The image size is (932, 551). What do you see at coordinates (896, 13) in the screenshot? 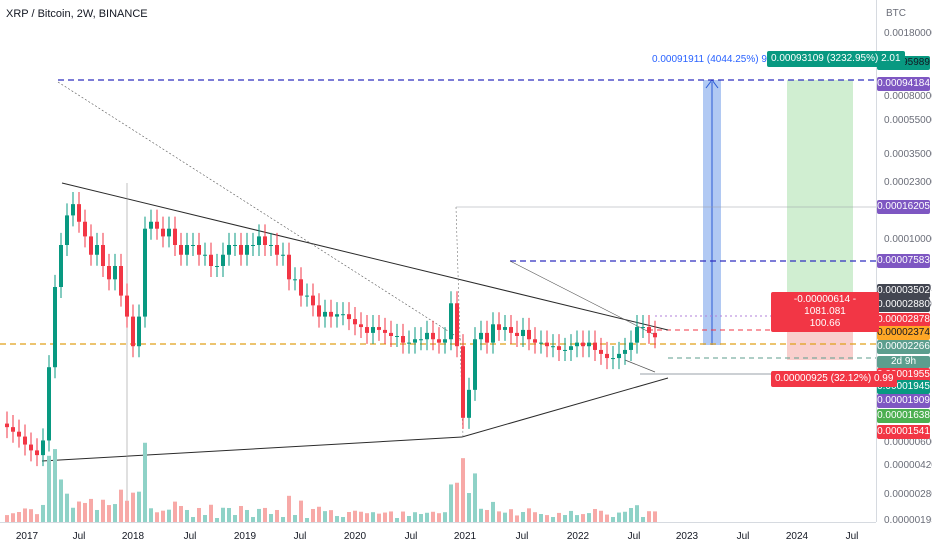
I see `axis-unit-label: BTC` at bounding box center [896, 13].